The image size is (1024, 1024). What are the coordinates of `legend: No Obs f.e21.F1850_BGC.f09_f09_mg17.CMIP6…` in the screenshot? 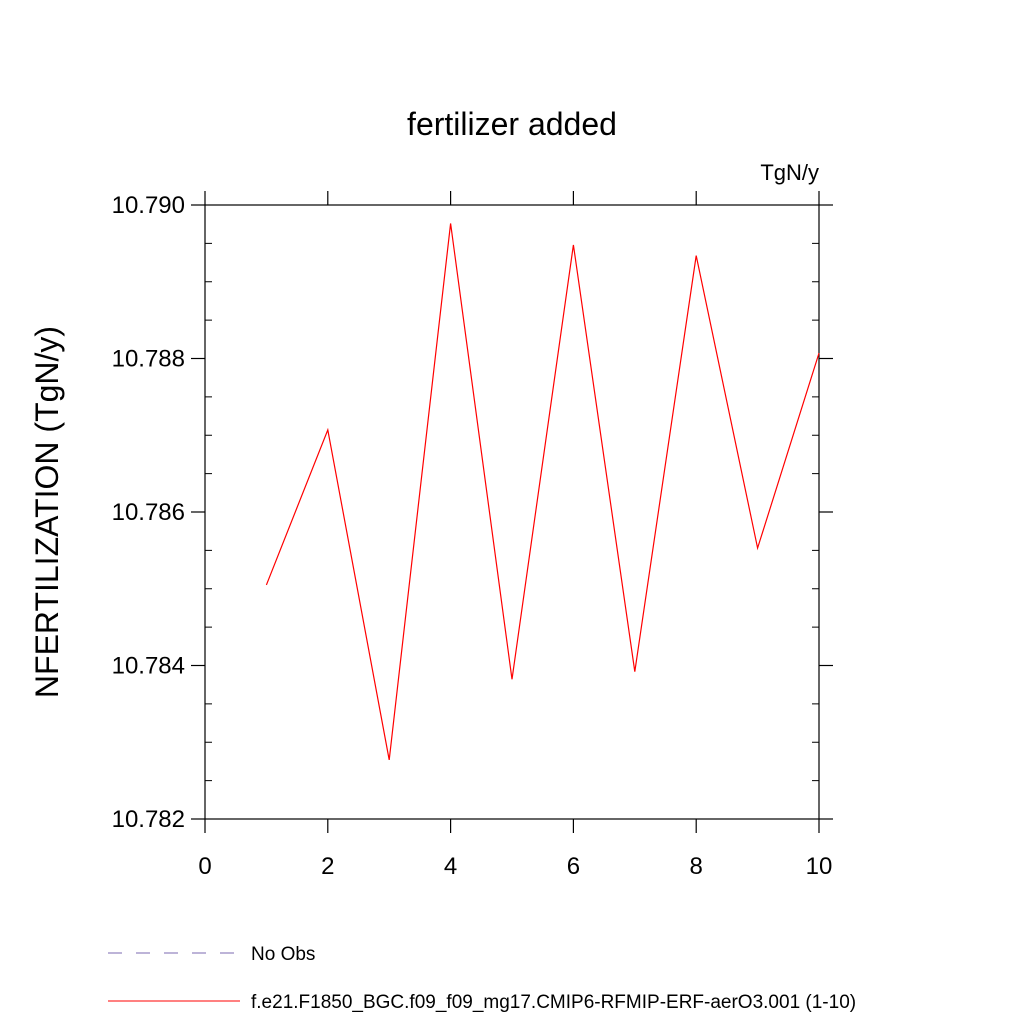 It's located at (482, 978).